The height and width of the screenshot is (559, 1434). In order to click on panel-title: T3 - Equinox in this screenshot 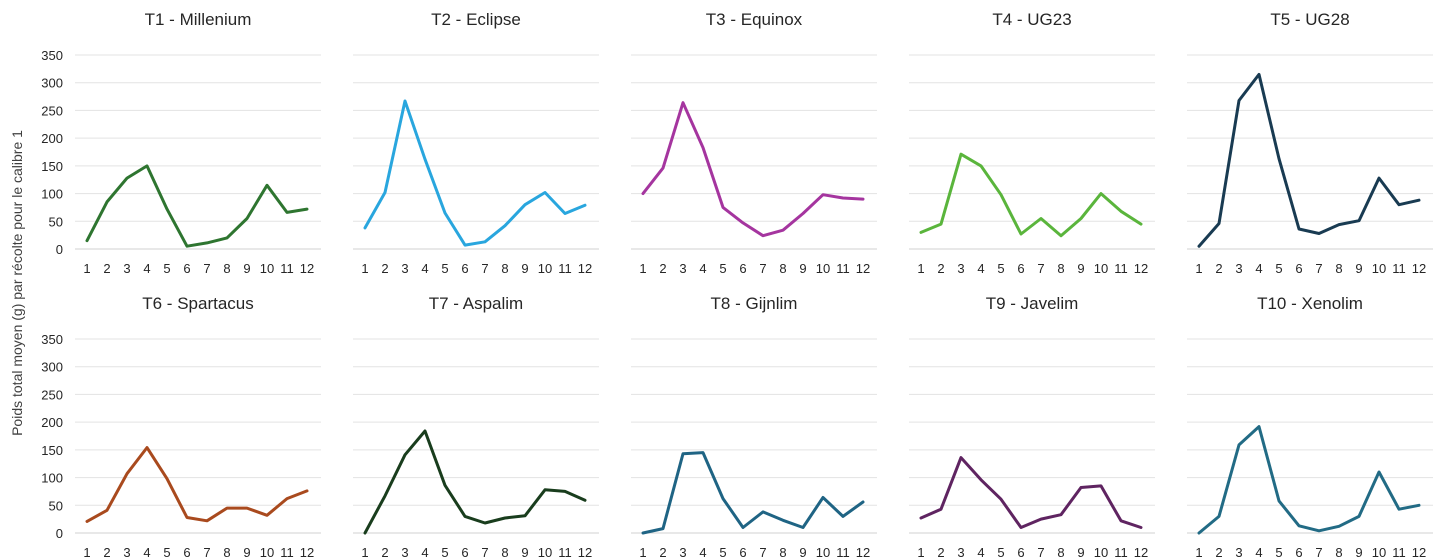, I will do `click(754, 19)`.